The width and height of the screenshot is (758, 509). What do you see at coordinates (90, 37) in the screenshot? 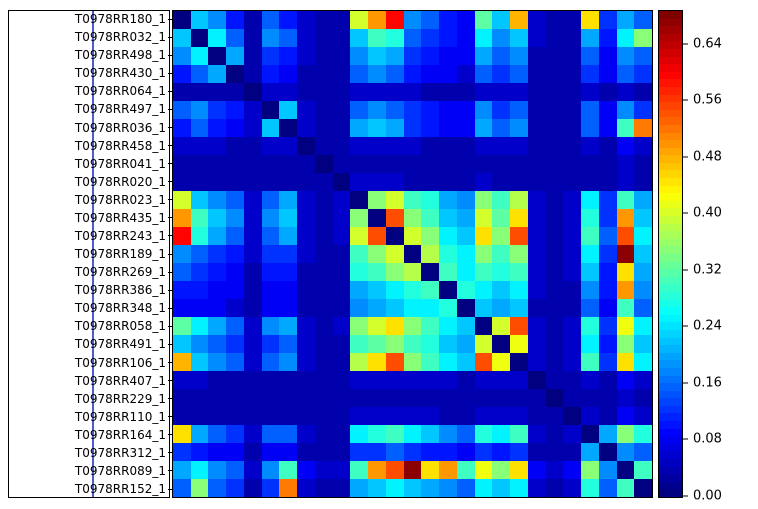
I see `row-label: T0978RR032_1` at bounding box center [90, 37].